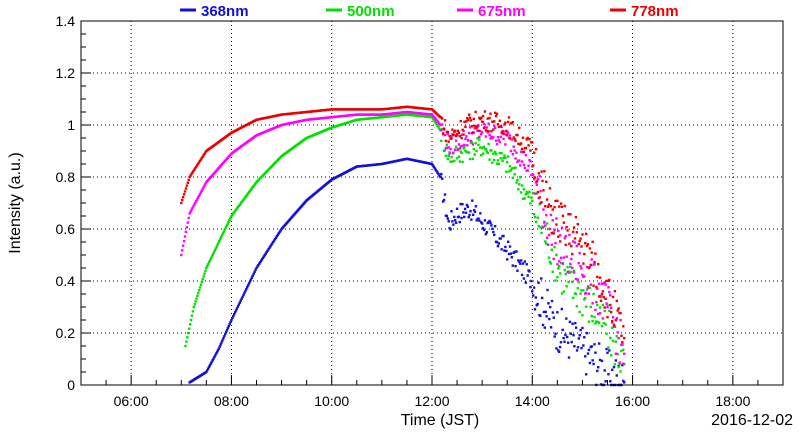 This screenshot has height=434, width=800. I want to click on y-tick-label: 0, so click(71, 385).